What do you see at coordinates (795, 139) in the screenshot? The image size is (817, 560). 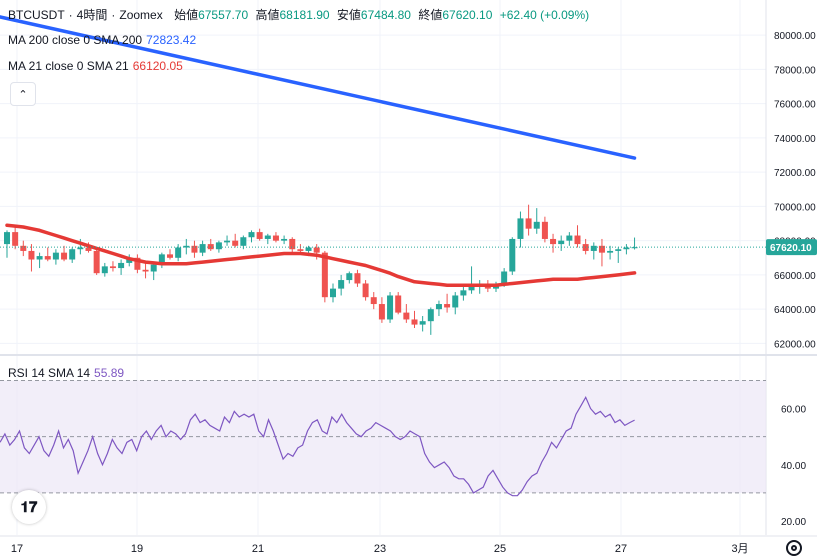 I see `price-tick-3: 74000.00` at bounding box center [795, 139].